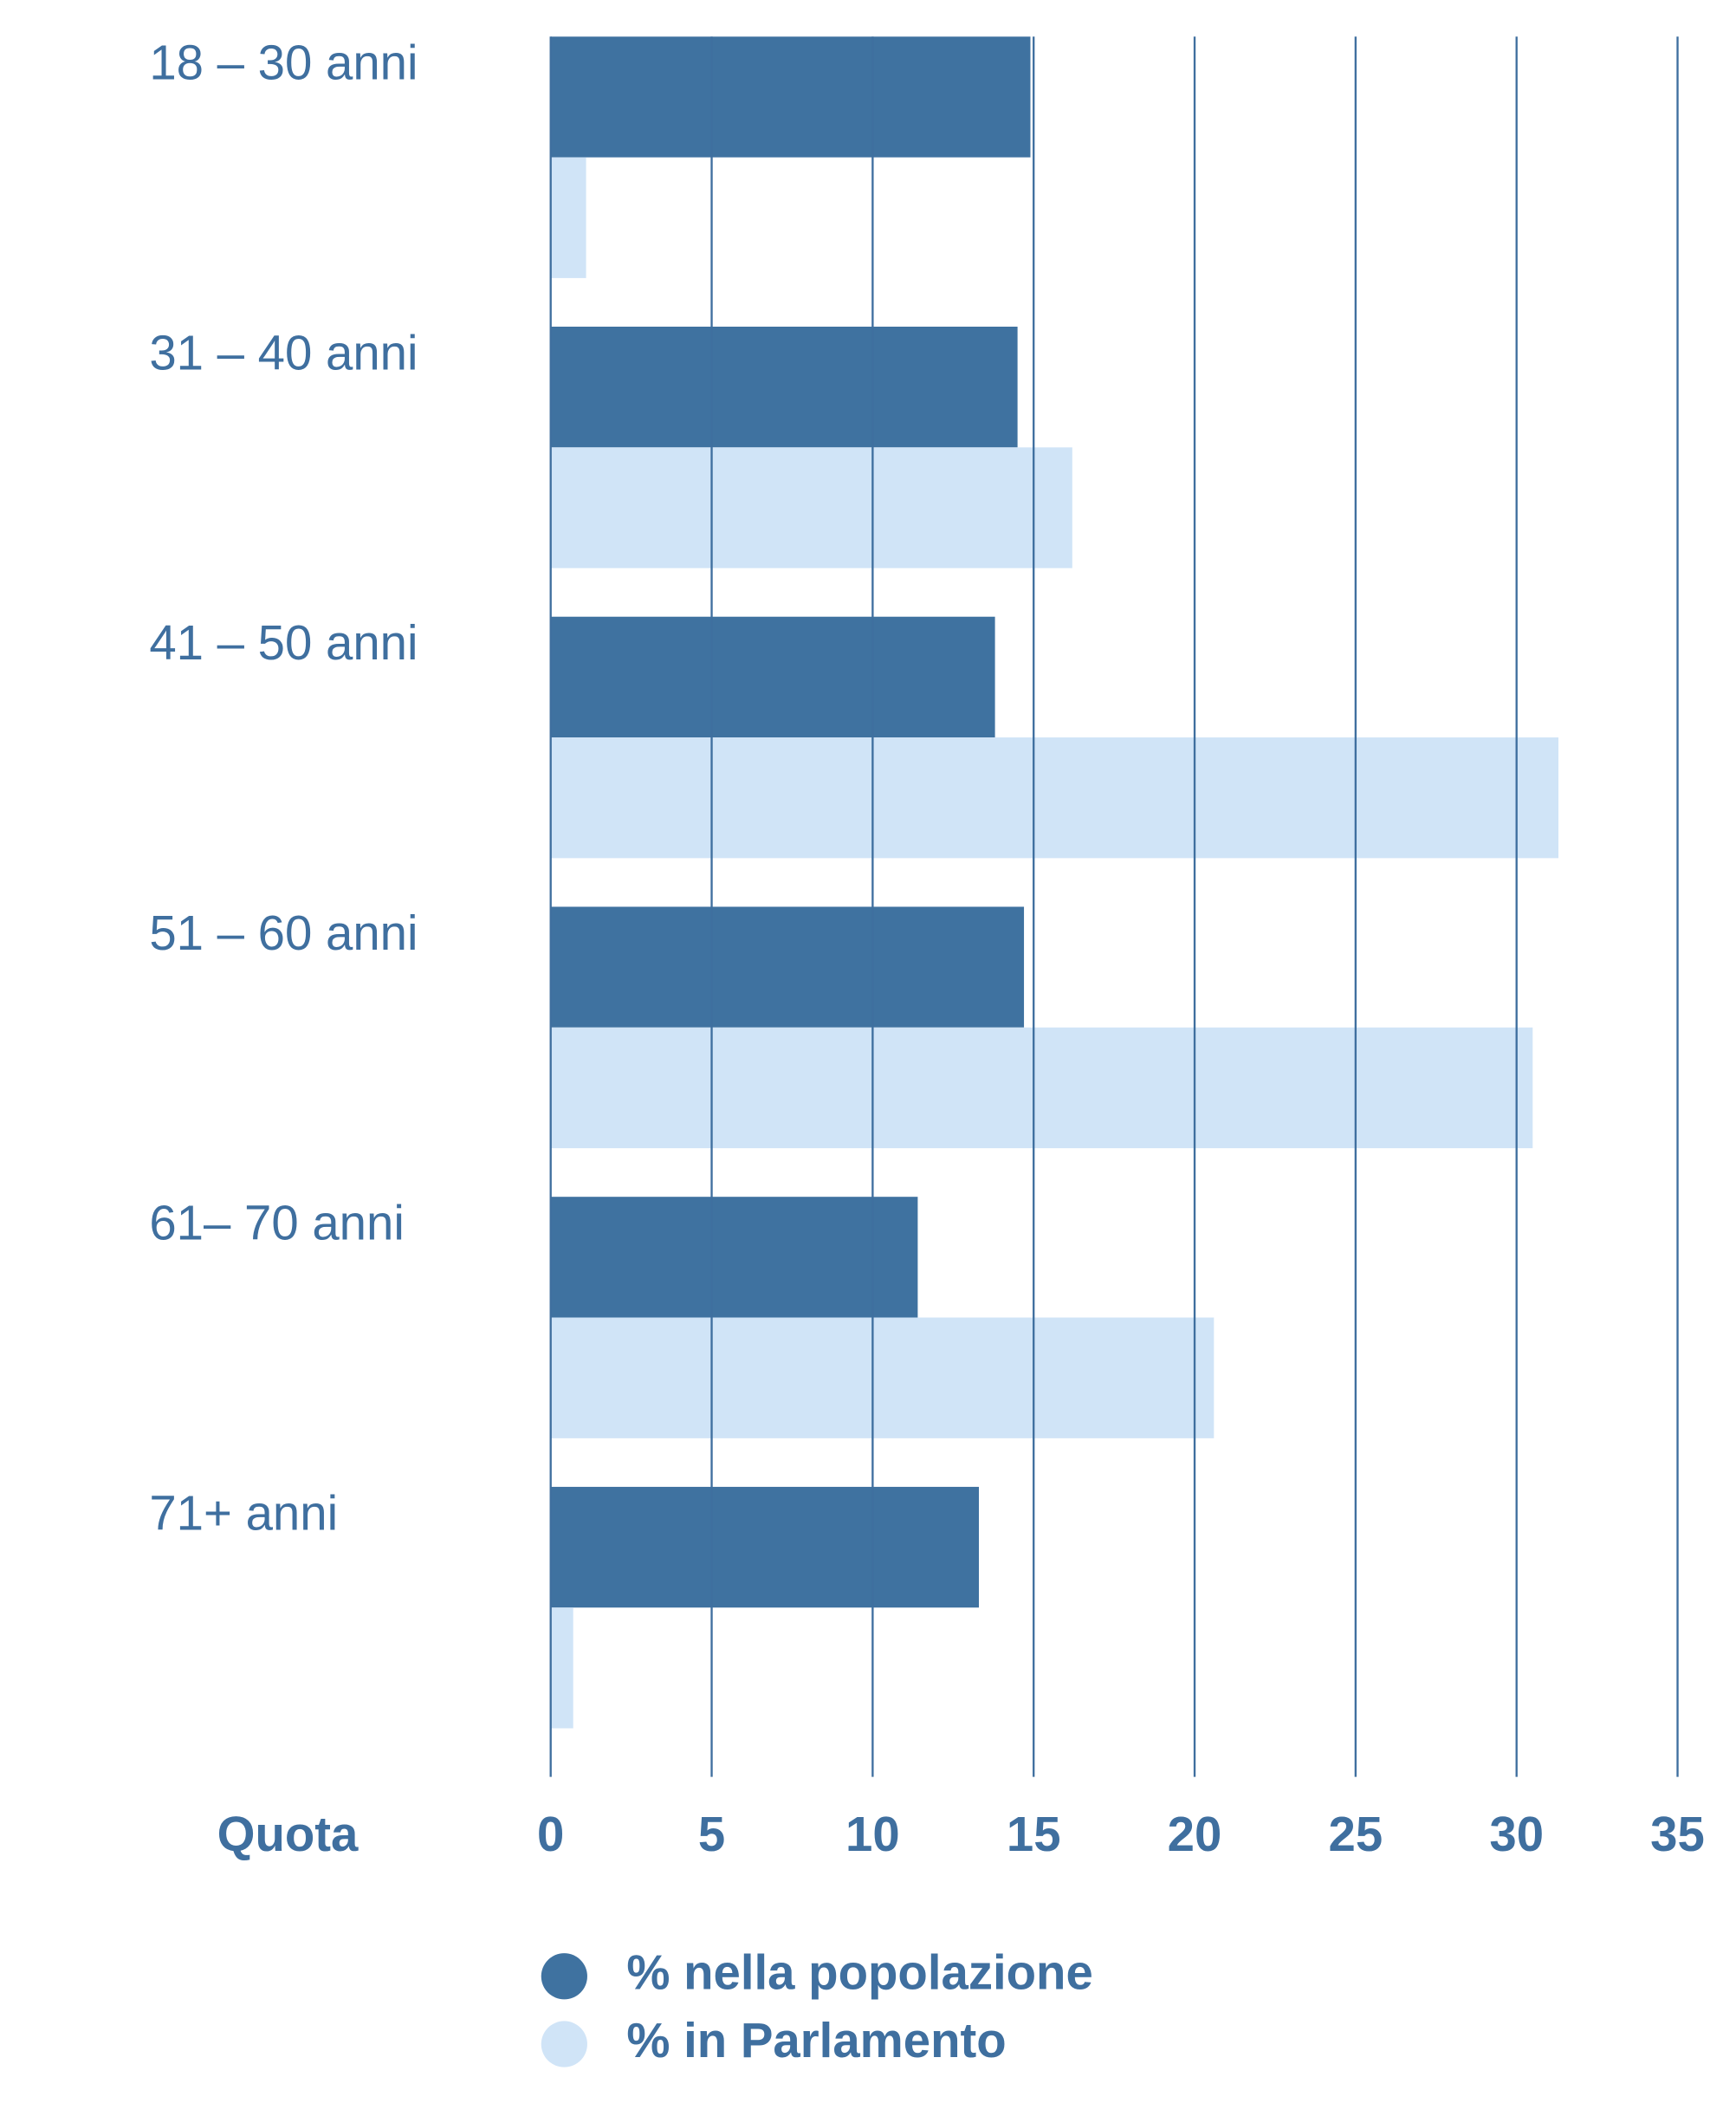  Describe the element at coordinates (288, 1834) in the screenshot. I see `x-axis-label: Quota` at that location.